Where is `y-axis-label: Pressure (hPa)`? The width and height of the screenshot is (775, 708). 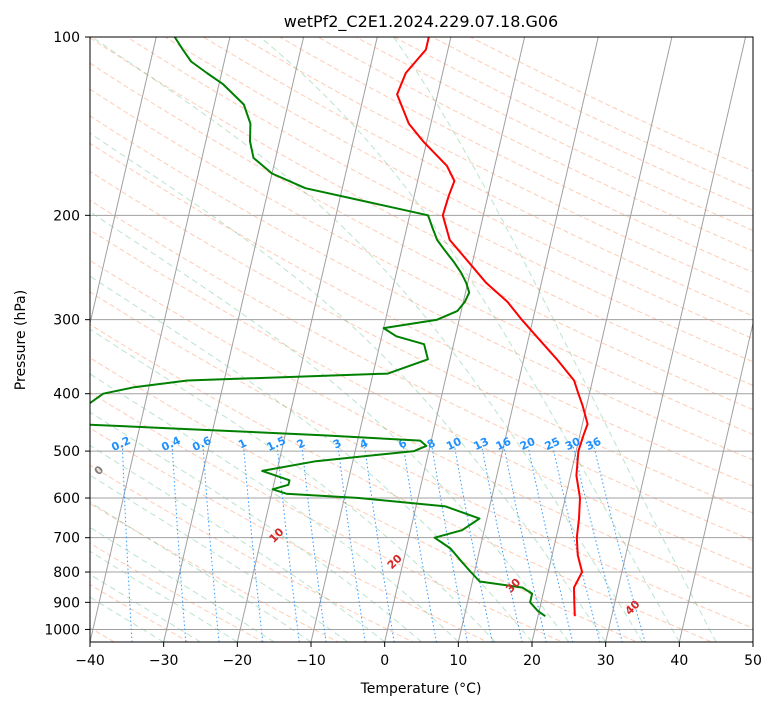 y-axis-label: Pressure (hPa) is located at coordinates (21, 340).